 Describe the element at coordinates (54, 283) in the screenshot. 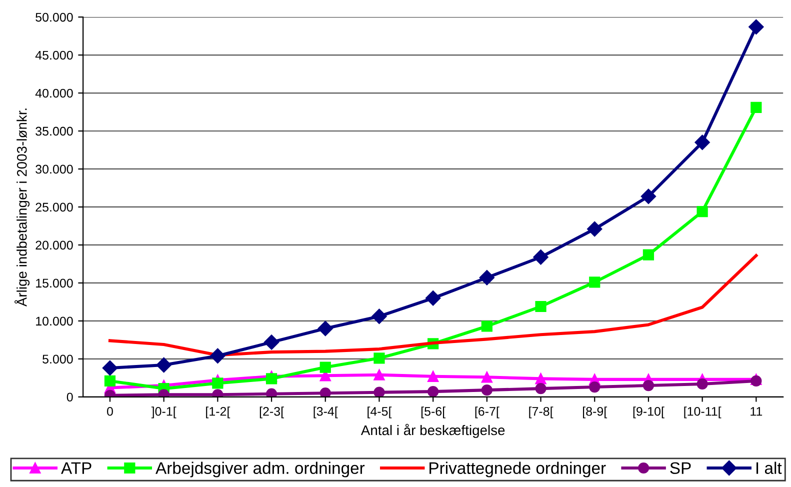

I see `y-tick-label: 15.000` at that location.